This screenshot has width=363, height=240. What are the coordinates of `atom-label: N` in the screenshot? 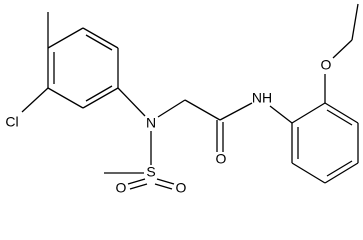 It's located at (151, 123).